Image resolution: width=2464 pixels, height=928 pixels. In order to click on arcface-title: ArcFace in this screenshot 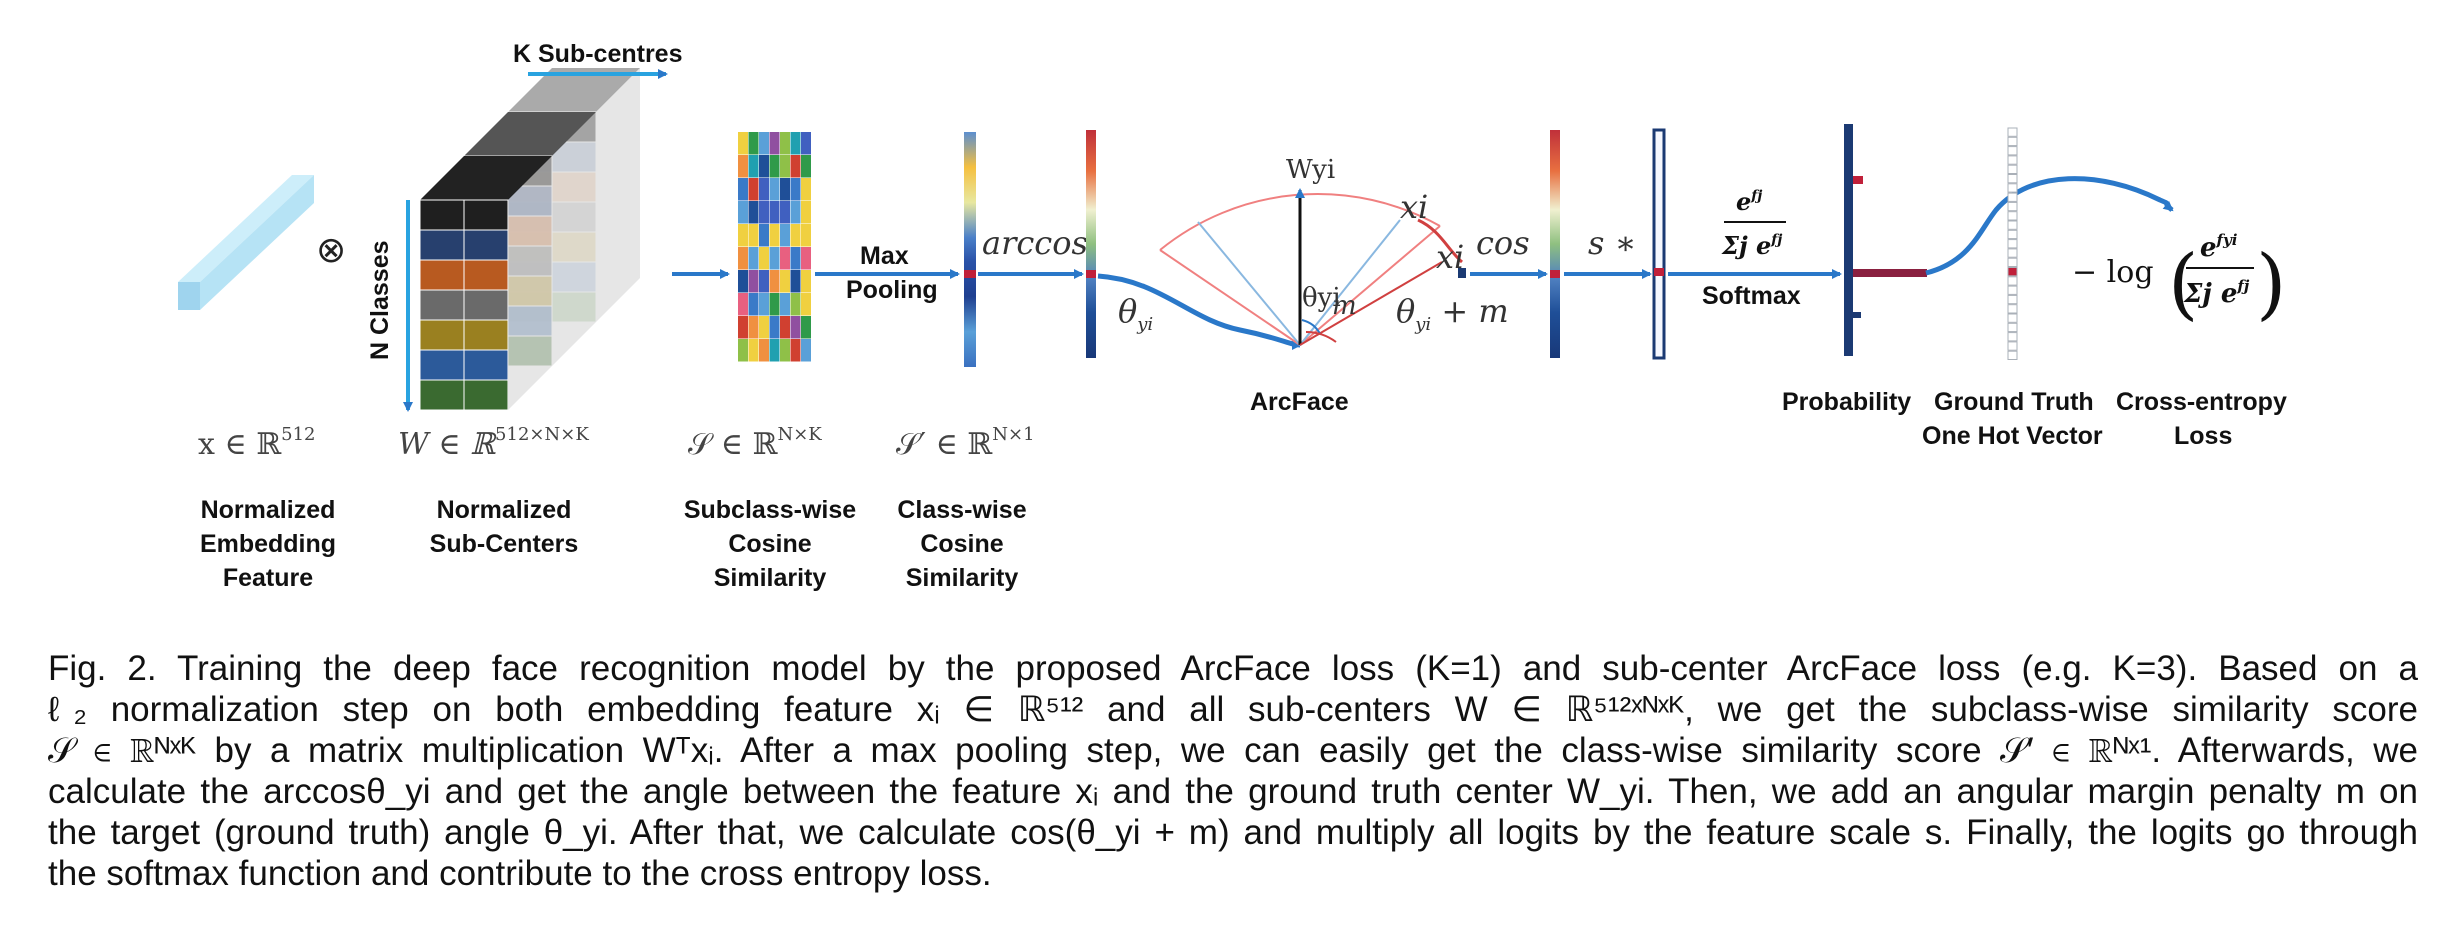, I will do `click(1299, 402)`.